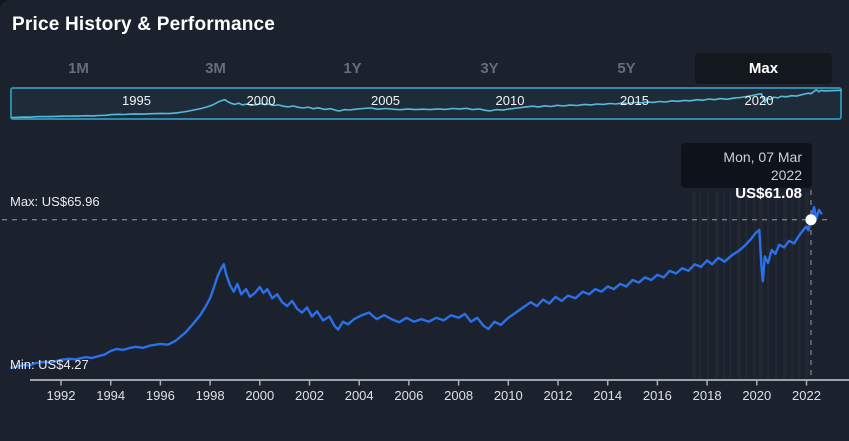  Describe the element at coordinates (385, 100) in the screenshot. I see `minimap-year-label: 2005` at that location.